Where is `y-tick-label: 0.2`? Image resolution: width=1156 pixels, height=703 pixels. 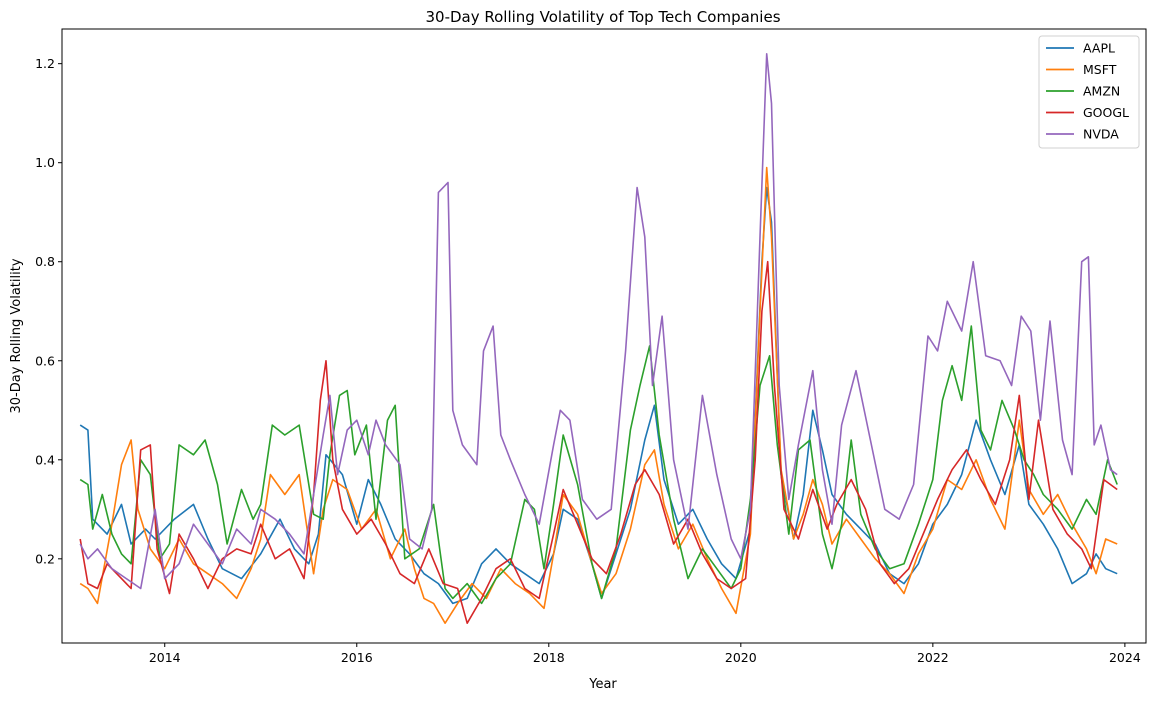
y-tick-label: 0.2 is located at coordinates (45, 558).